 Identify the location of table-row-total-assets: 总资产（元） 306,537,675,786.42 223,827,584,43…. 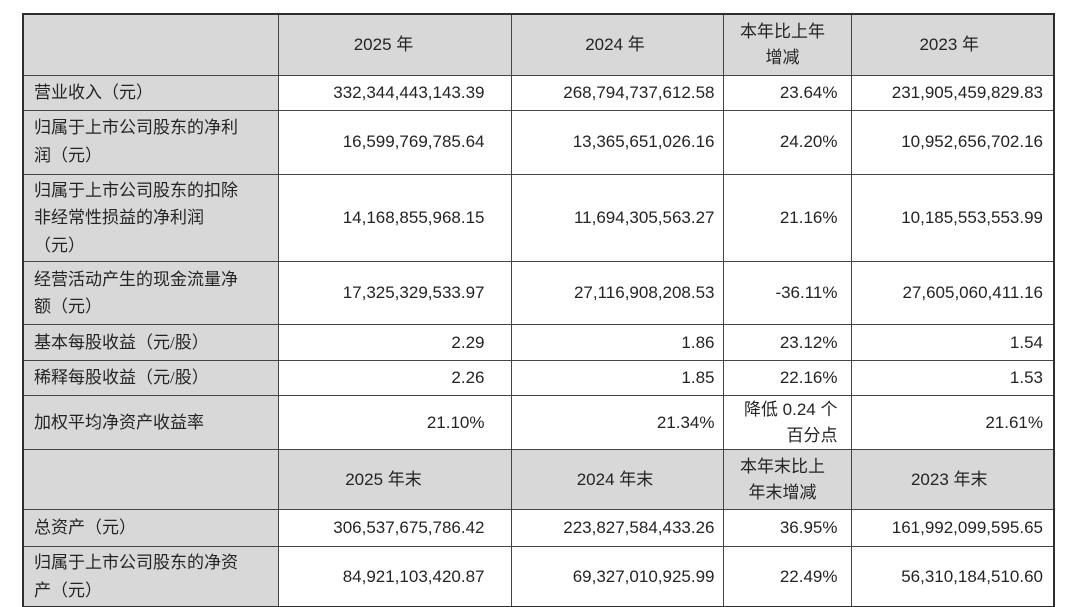
(538, 528).